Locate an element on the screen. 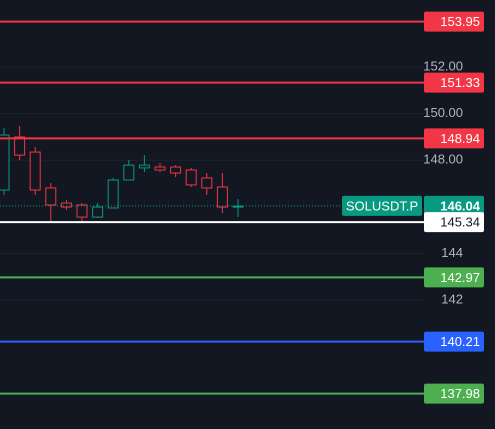 The image size is (495, 429). symbol-box is located at coordinates (382, 205).